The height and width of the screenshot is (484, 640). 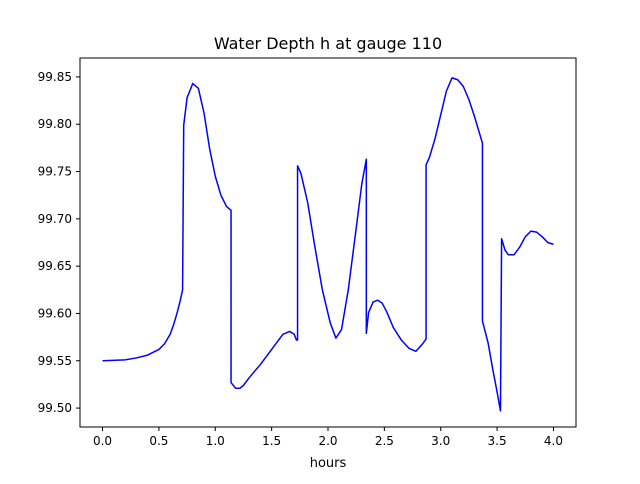 What do you see at coordinates (59, 242) in the screenshot?
I see `y-axis-ticks: 99.50 99.55 99.60 99.65 99.70 99.75 99.80 99.85` at bounding box center [59, 242].